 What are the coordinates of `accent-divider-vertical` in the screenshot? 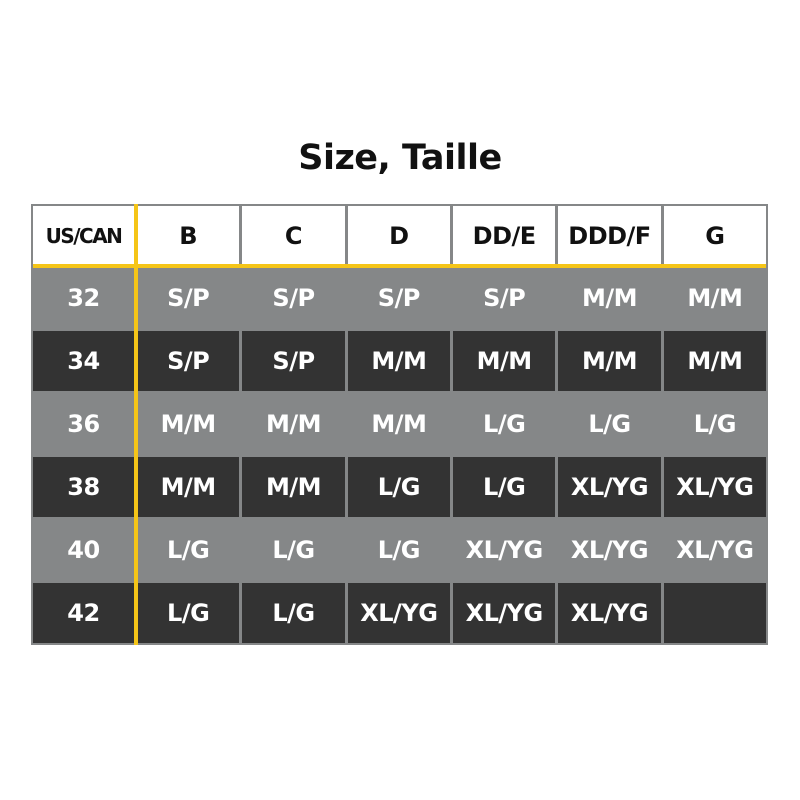 It's located at (136, 424).